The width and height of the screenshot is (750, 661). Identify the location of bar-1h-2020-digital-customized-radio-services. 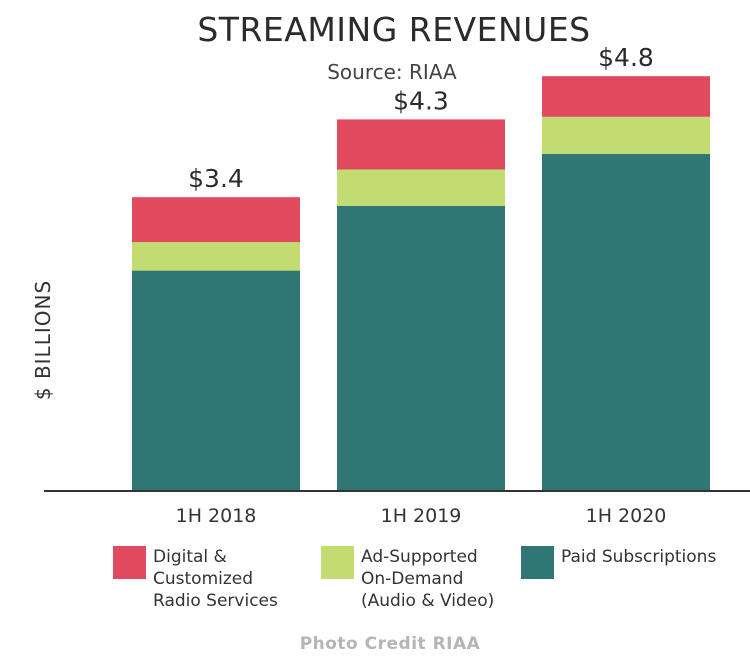
(626, 96).